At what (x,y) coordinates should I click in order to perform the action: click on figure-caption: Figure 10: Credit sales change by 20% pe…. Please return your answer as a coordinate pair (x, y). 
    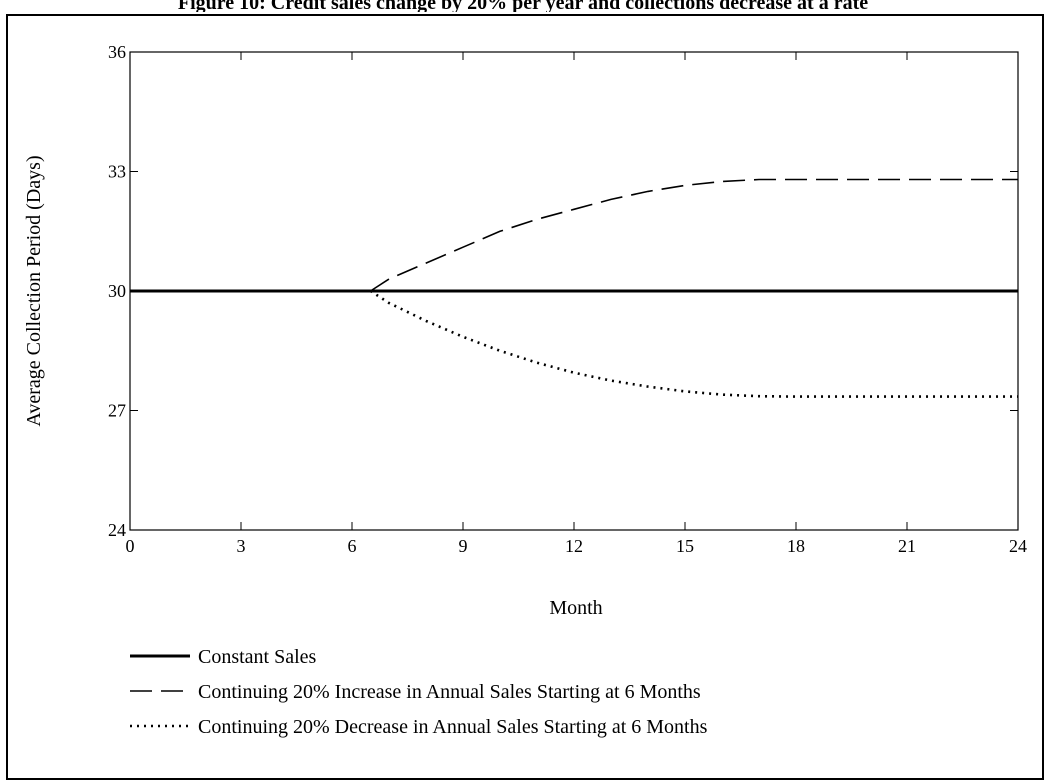
    Looking at the image, I should click on (523, 6).